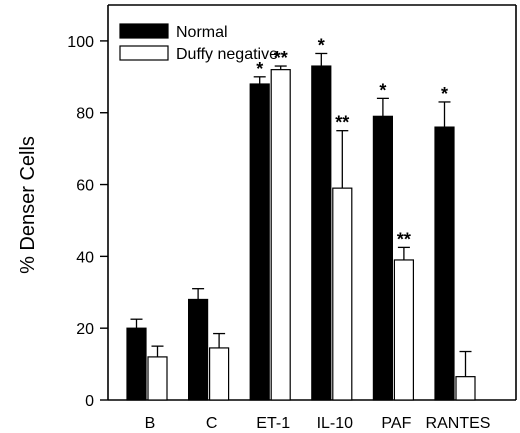 The height and width of the screenshot is (433, 520). Describe the element at coordinates (89, 401) in the screenshot. I see `y-tick-label: 0` at that location.